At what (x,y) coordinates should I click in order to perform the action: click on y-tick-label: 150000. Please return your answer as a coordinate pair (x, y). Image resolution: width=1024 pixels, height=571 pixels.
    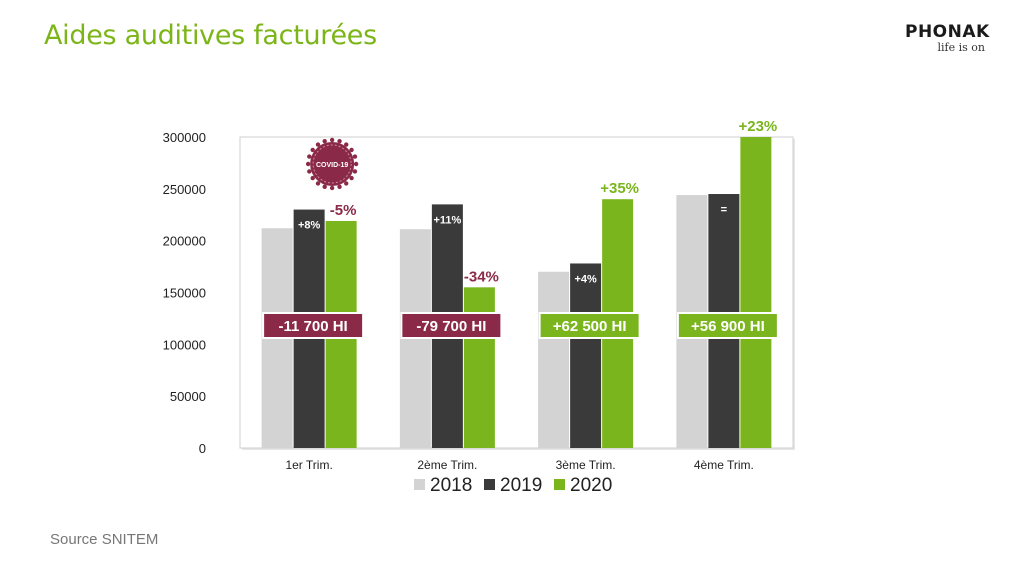
    Looking at the image, I should click on (184, 293).